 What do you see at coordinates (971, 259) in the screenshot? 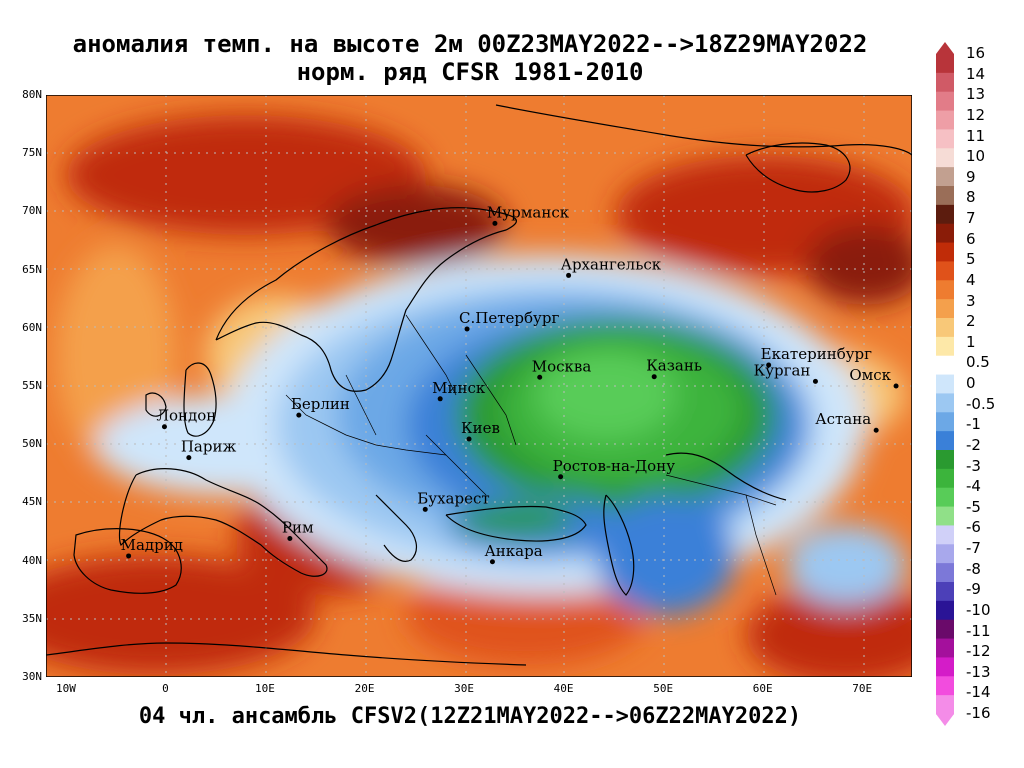
I see `colorbar-label: 5` at bounding box center [971, 259].